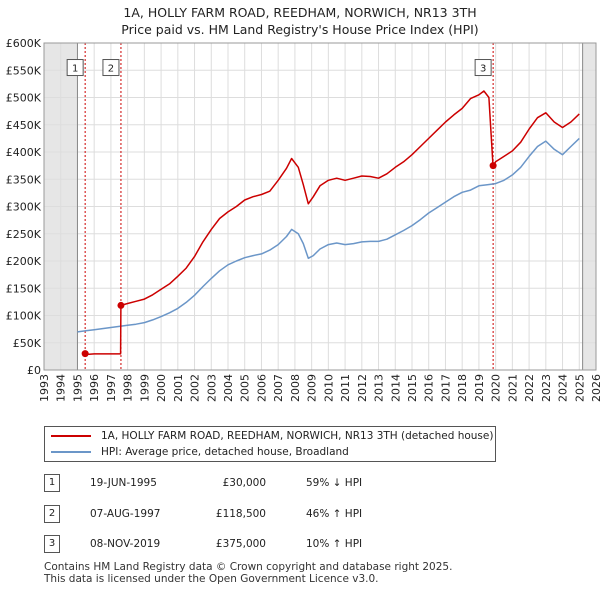 This screenshot has width=600, height=590. What do you see at coordinates (52, 544) in the screenshot?
I see `transaction-number: 3` at bounding box center [52, 544].